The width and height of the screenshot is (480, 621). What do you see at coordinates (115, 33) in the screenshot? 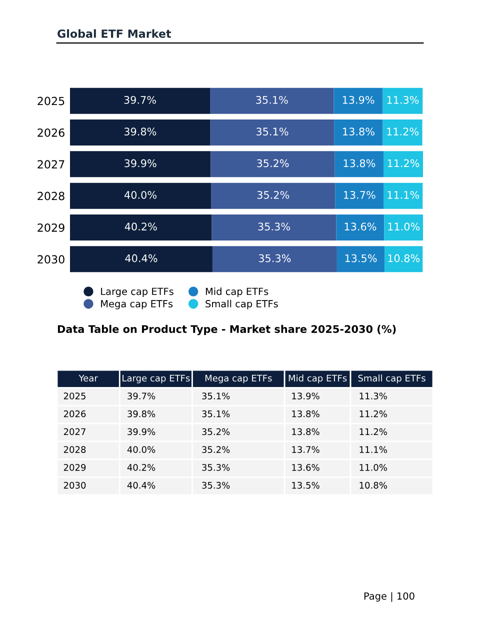
I see `chart-title: Global ETF Market` at bounding box center [115, 33].